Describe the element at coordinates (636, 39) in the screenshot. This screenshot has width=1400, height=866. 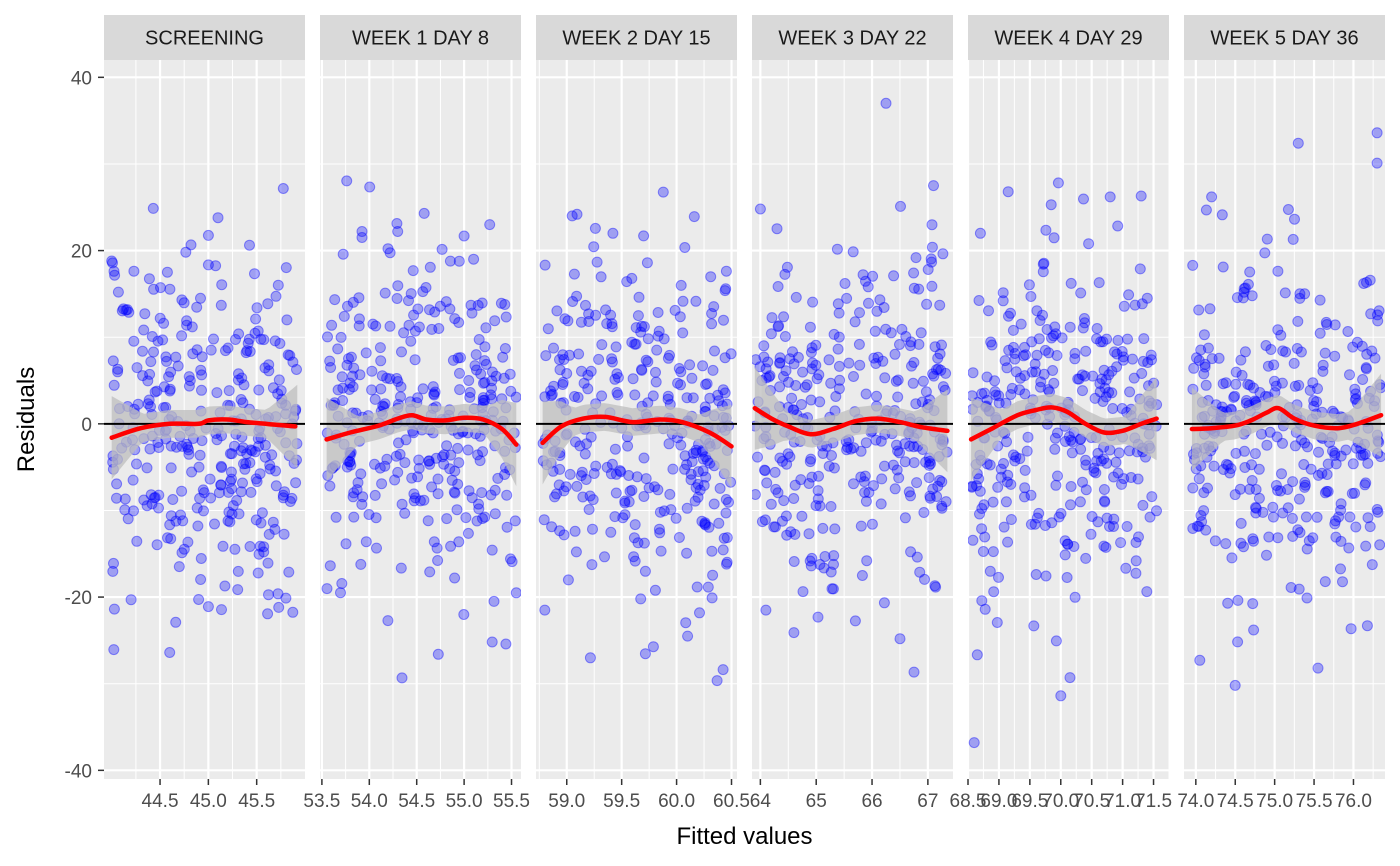
I see `facet-strip-label: WEEK 2 DAY 15` at that location.